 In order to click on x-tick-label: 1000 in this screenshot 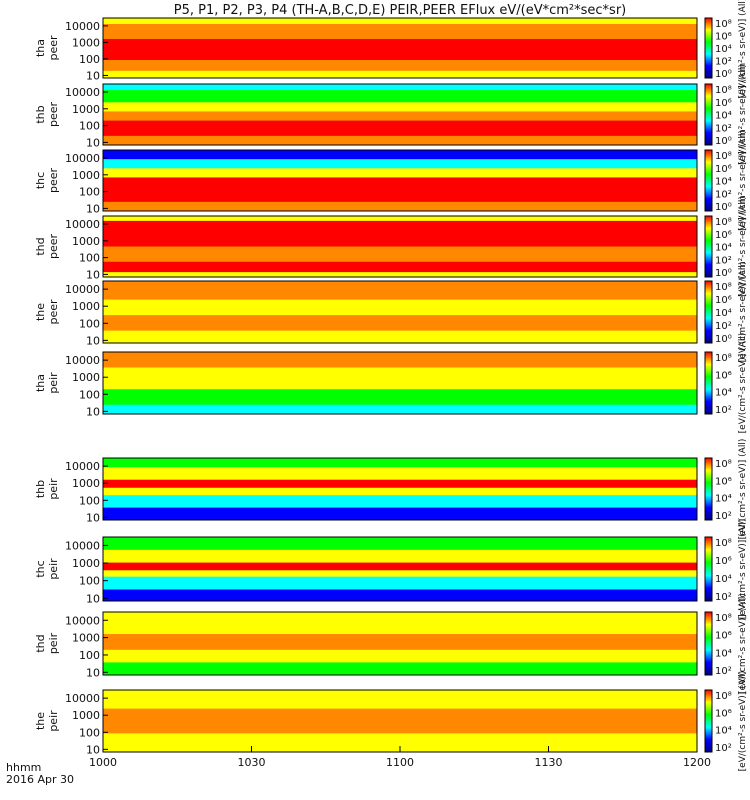, I will do `click(103, 762)`.